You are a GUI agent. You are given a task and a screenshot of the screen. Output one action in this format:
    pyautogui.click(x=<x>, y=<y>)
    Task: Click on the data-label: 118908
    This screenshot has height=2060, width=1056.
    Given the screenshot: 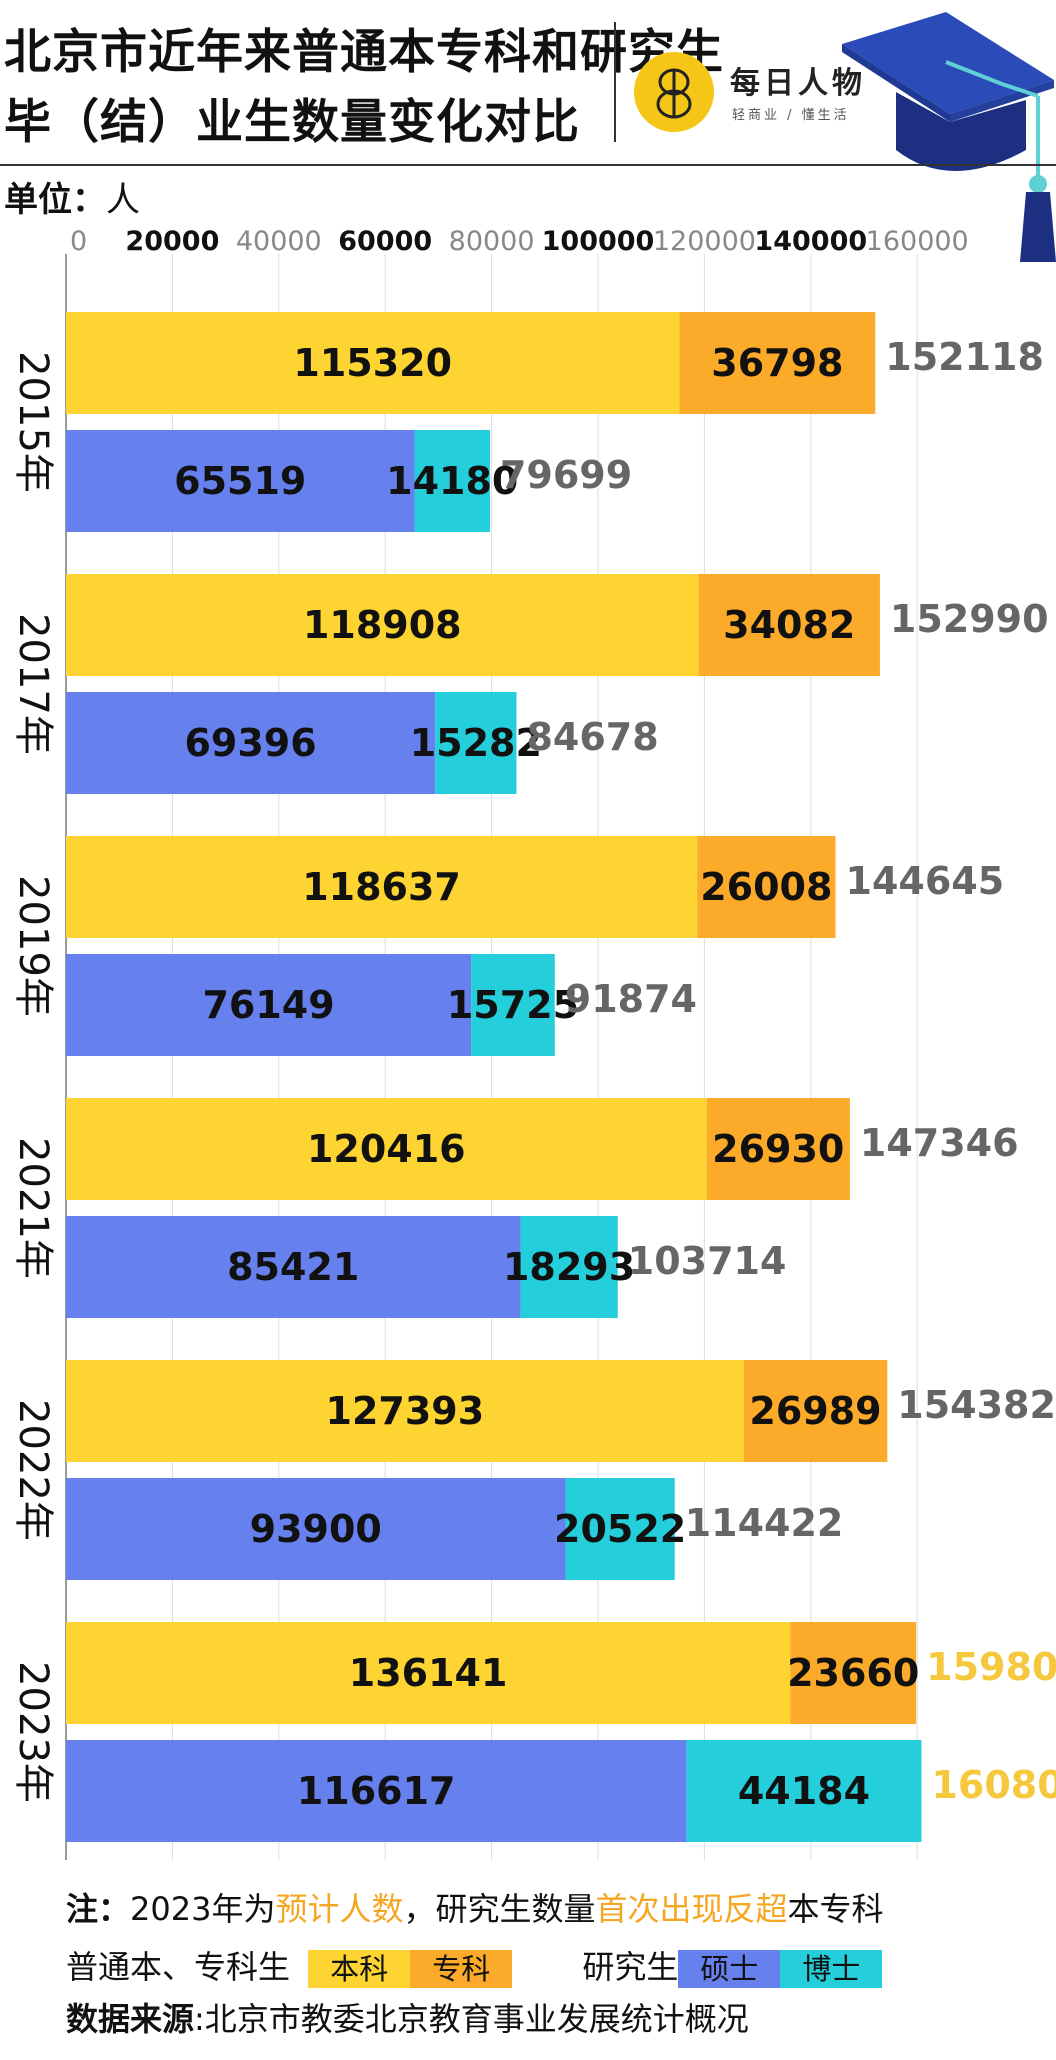 What is the action you would take?
    pyautogui.click(x=382, y=625)
    